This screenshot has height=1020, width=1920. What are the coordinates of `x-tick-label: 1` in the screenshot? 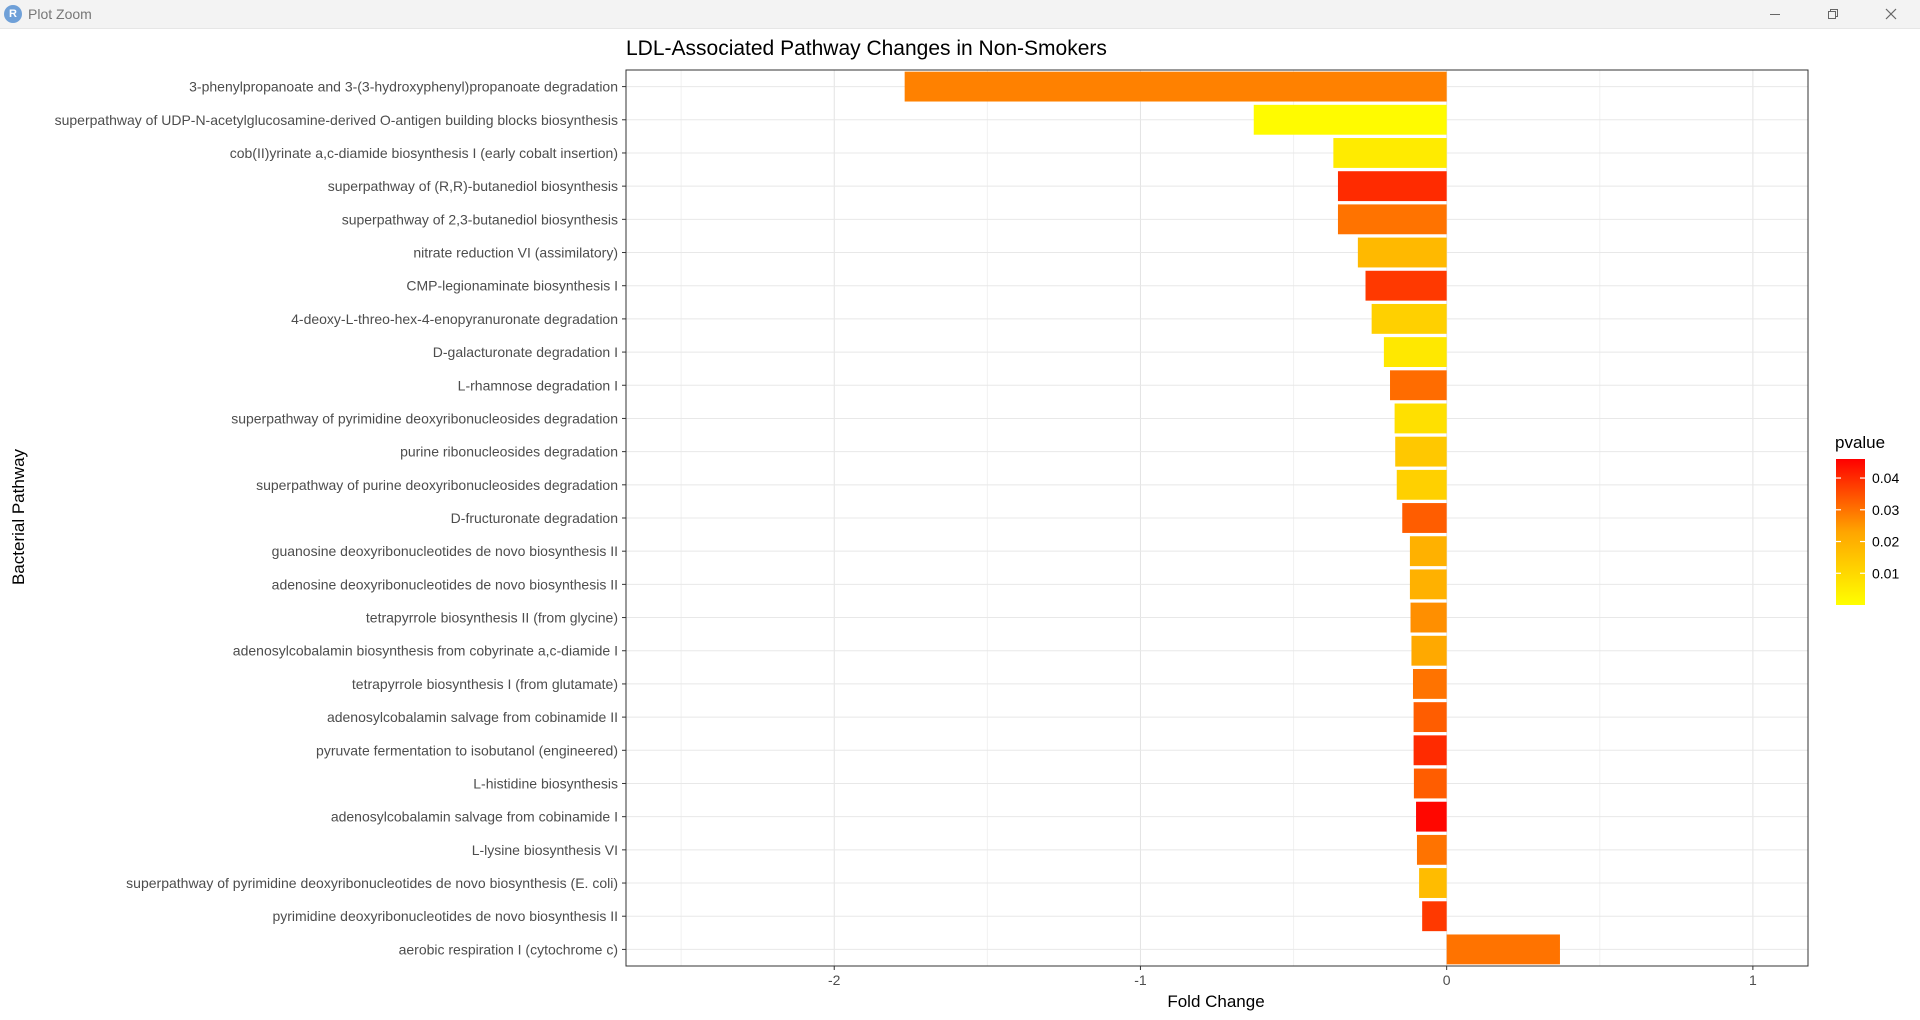 It's located at (1753, 980).